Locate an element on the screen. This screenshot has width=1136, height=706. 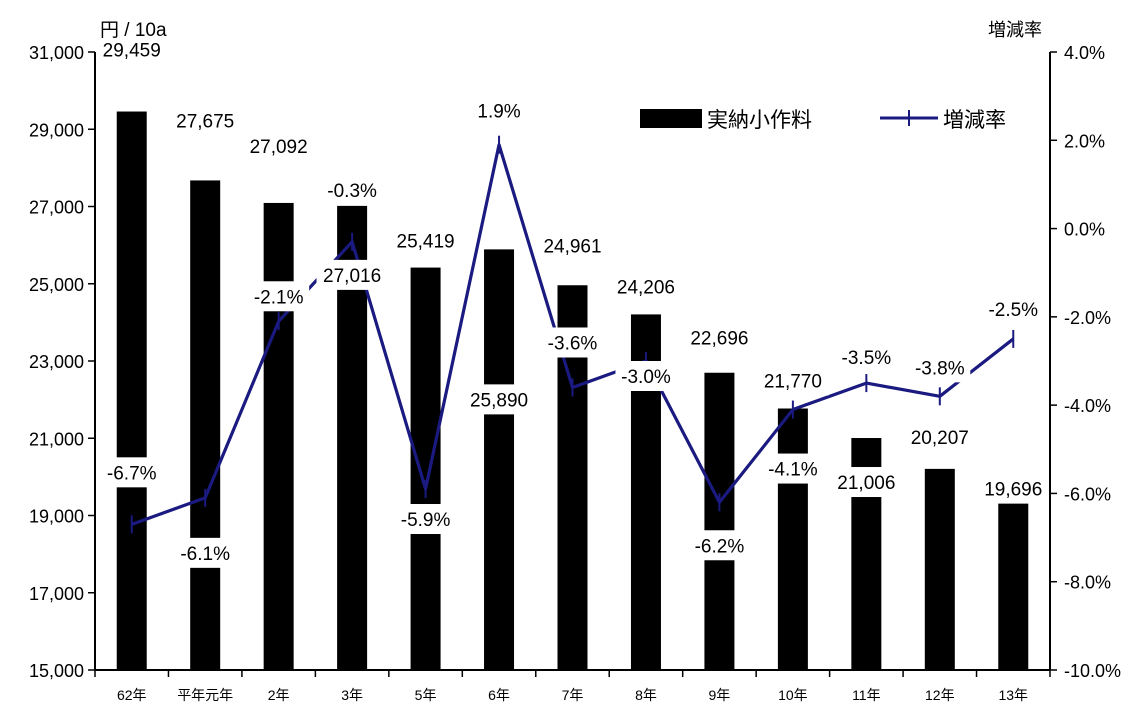
rate-value-label: -2.1% is located at coordinates (279, 297).